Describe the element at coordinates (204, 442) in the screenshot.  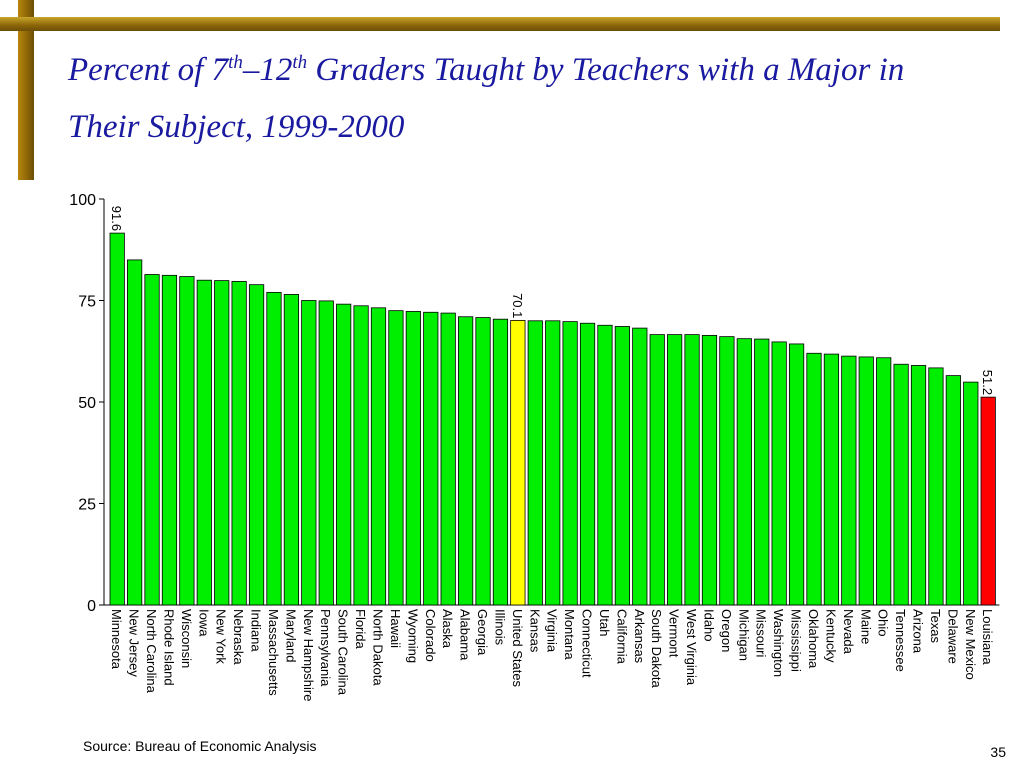
I see `bar-iowa` at that location.